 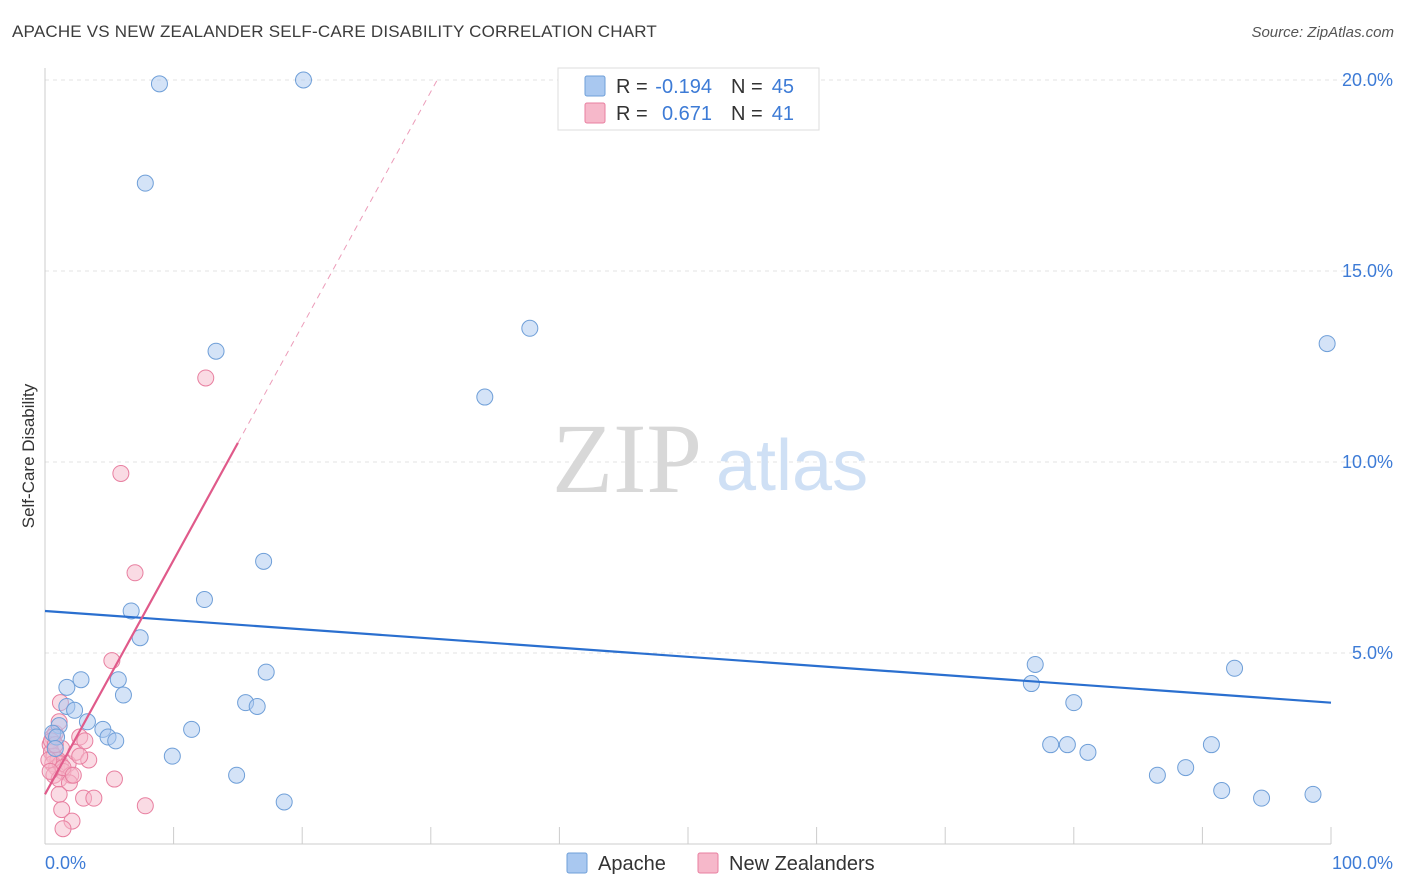 What do you see at coordinates (783, 114) in the screenshot?
I see `nz-n-value: 41` at bounding box center [783, 114].